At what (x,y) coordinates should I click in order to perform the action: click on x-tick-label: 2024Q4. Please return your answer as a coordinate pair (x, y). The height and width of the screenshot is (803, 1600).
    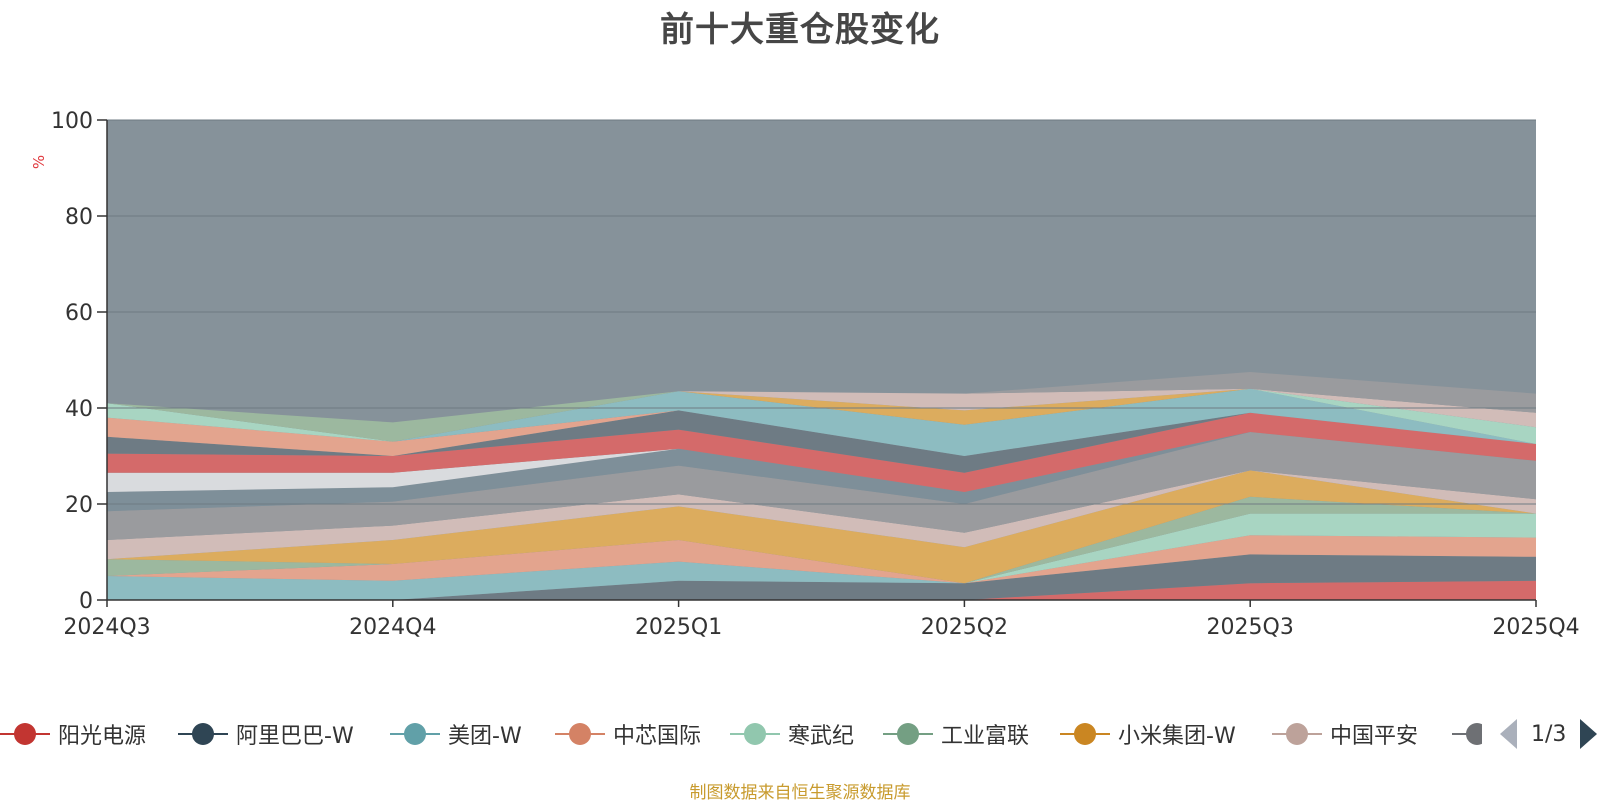
    Looking at the image, I should click on (392, 627).